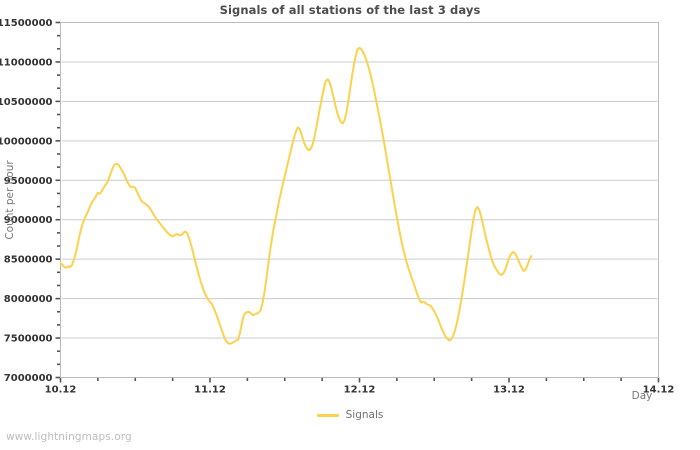 The image size is (700, 450). Describe the element at coordinates (10, 200) in the screenshot. I see `y-axis-title: Count per hour` at that location.